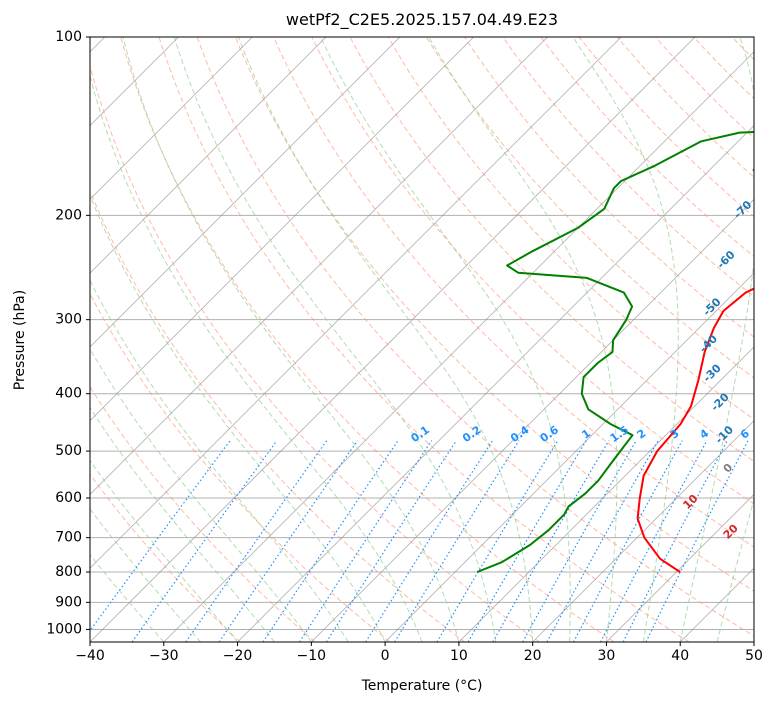  I want to click on mixing-ratio-label: 0.2, so click(471, 434).